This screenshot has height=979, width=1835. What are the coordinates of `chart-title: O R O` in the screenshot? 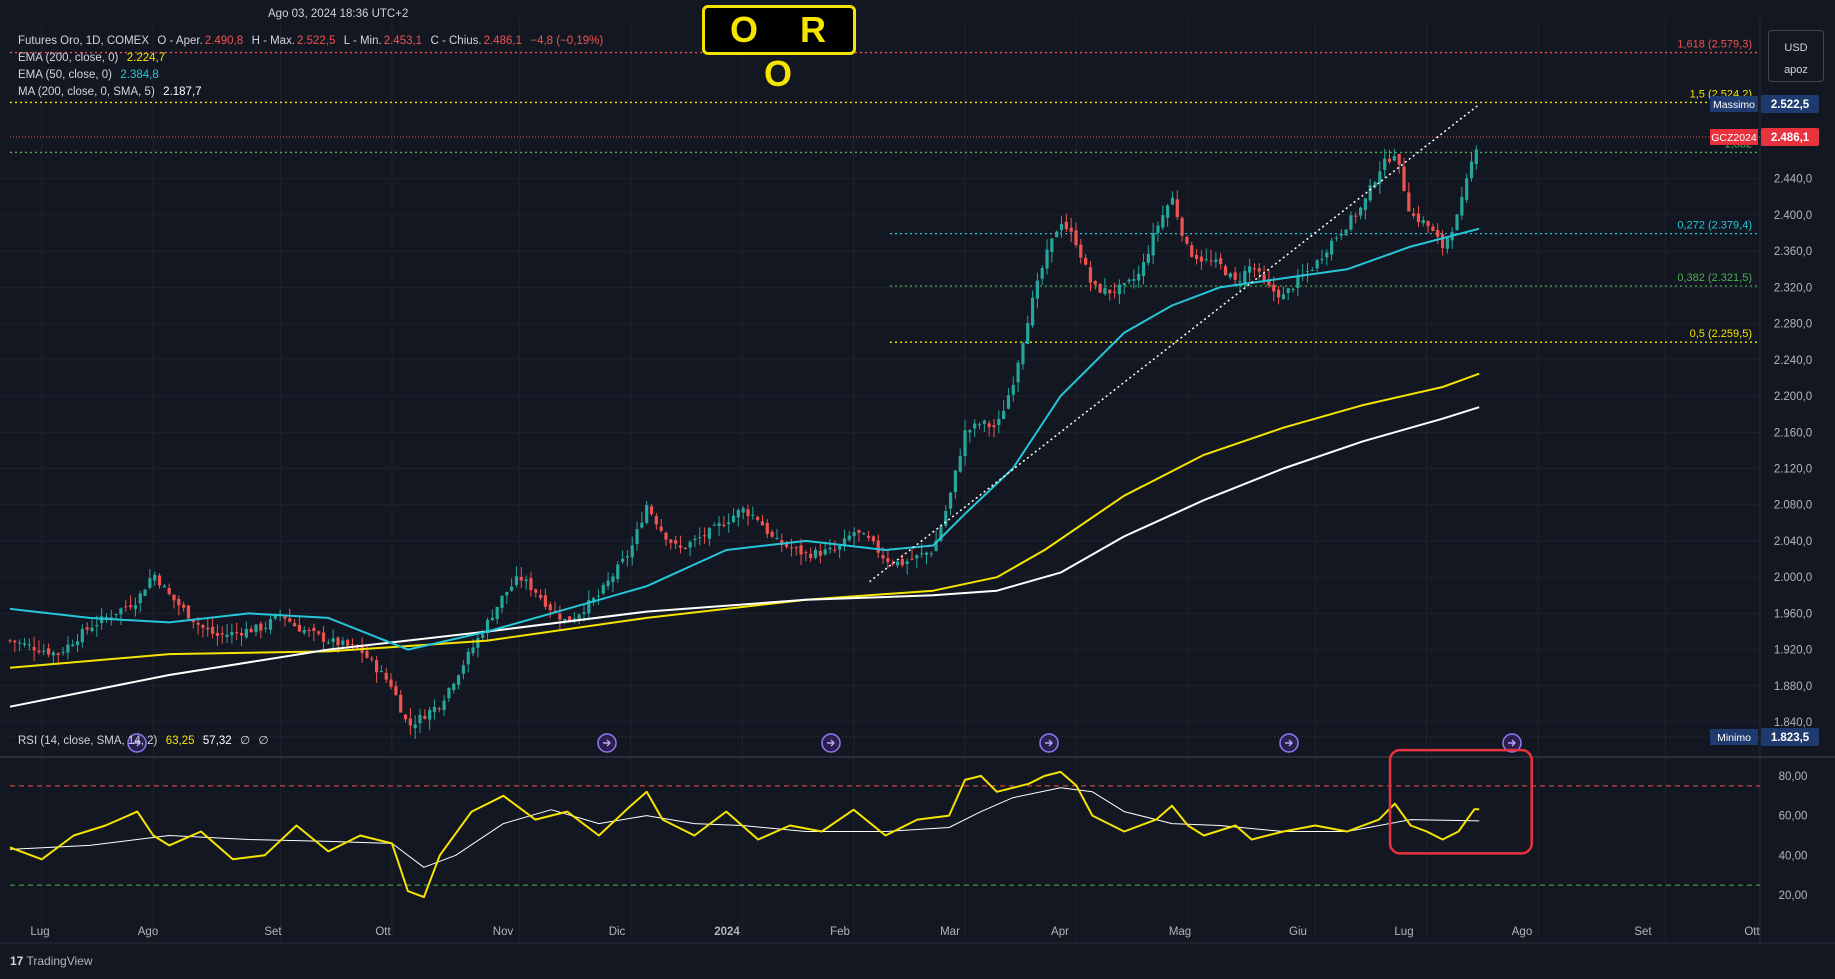 It's located at (779, 49).